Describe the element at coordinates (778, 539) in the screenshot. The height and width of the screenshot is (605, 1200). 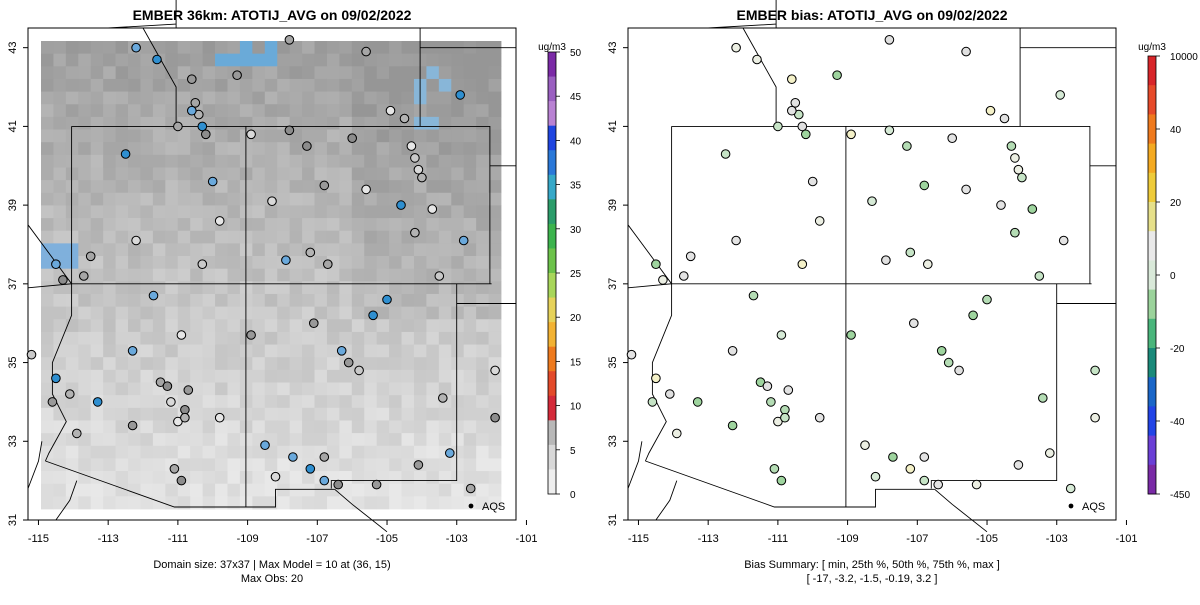
I see `x-tick-label: -111` at that location.